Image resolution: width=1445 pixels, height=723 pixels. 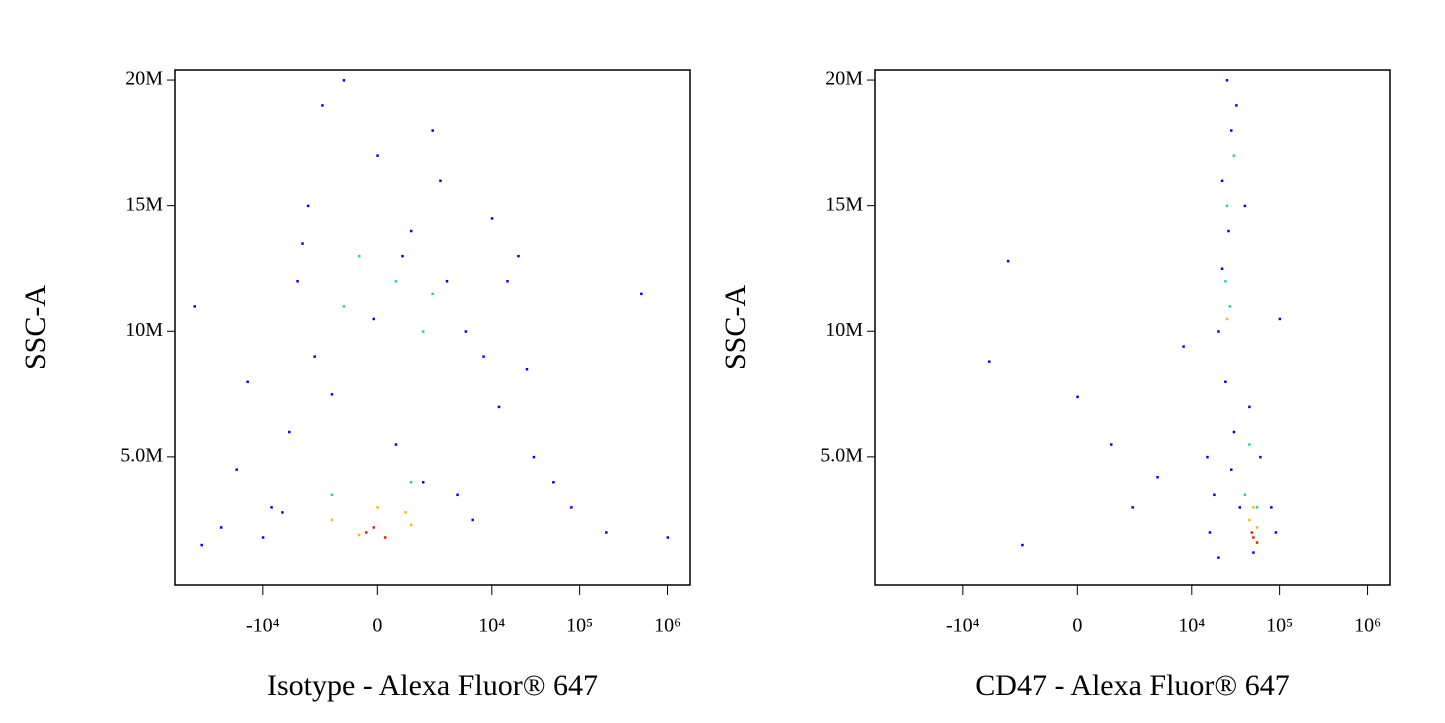 I want to click on y-tick-label: 15M, so click(x=844, y=204).